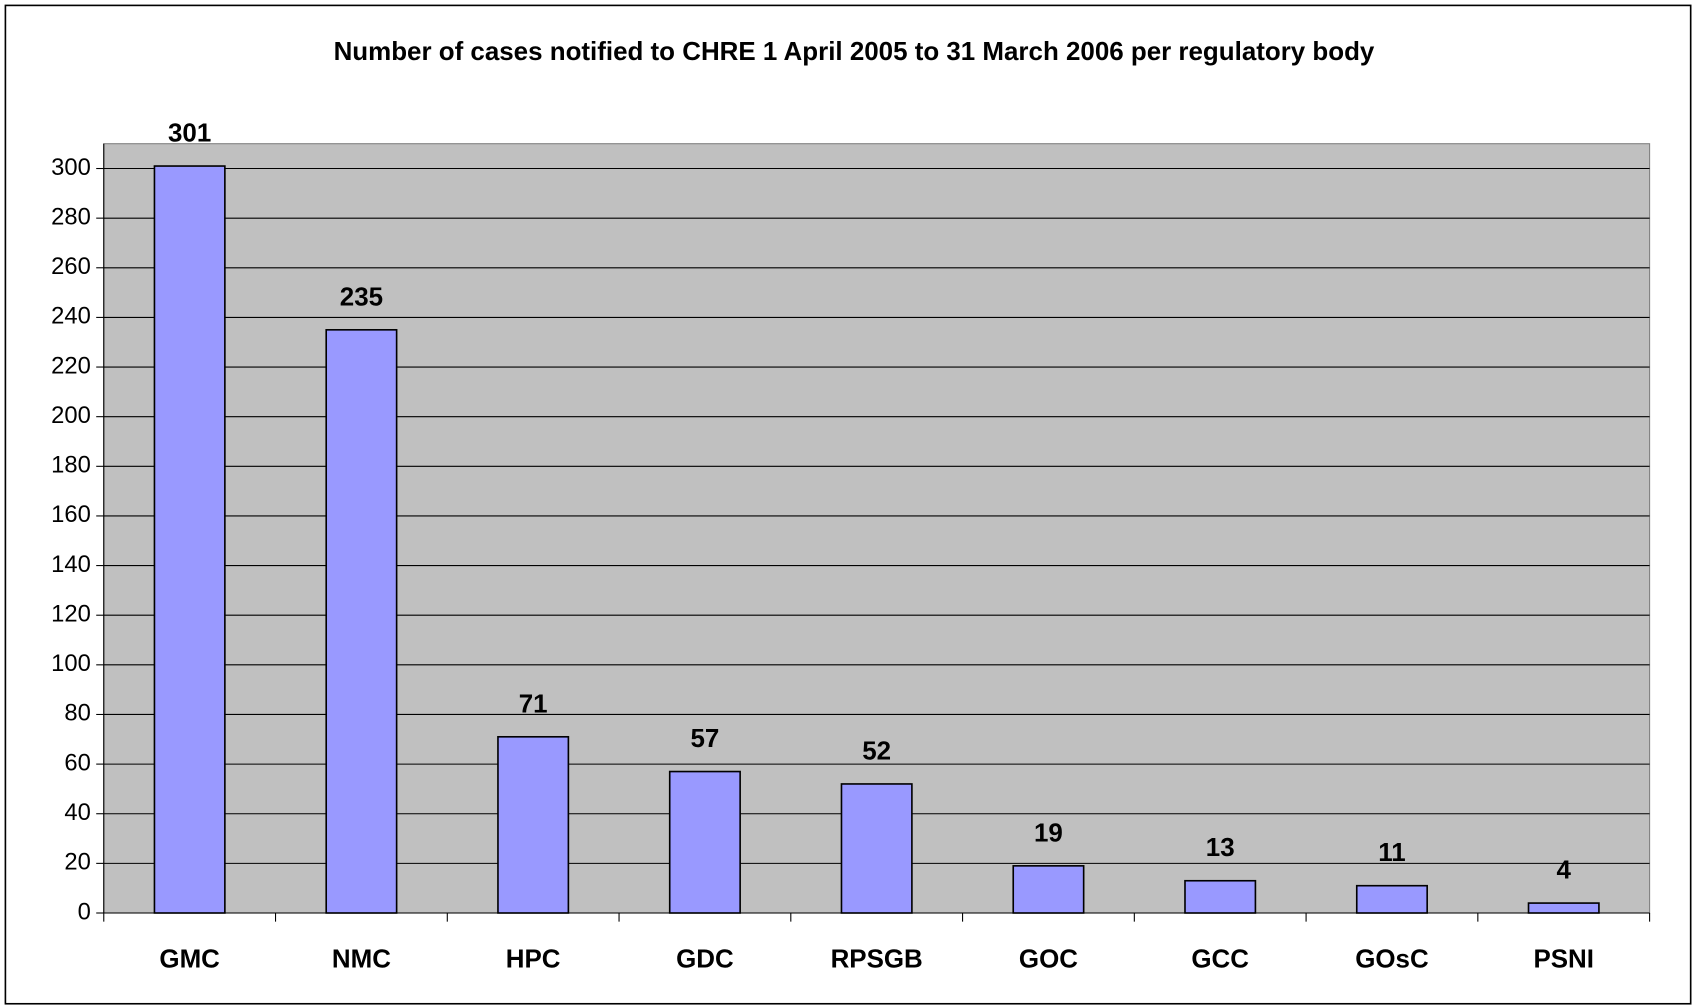  I want to click on y-tick-label: 200, so click(71, 415).